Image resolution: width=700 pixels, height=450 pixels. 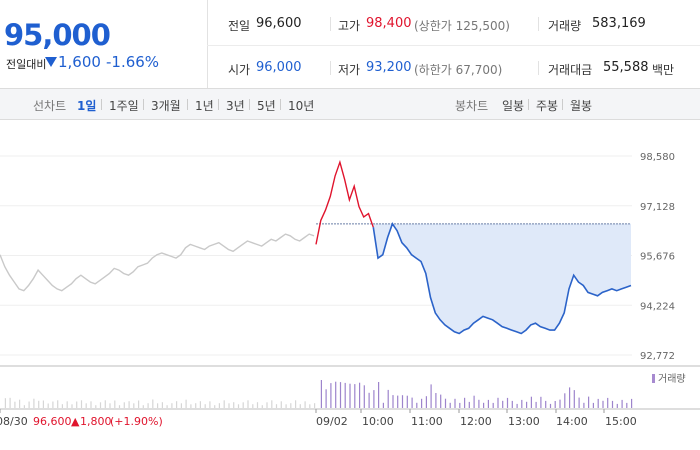 I want to click on y-tick-label: 95,676, so click(x=657, y=257).